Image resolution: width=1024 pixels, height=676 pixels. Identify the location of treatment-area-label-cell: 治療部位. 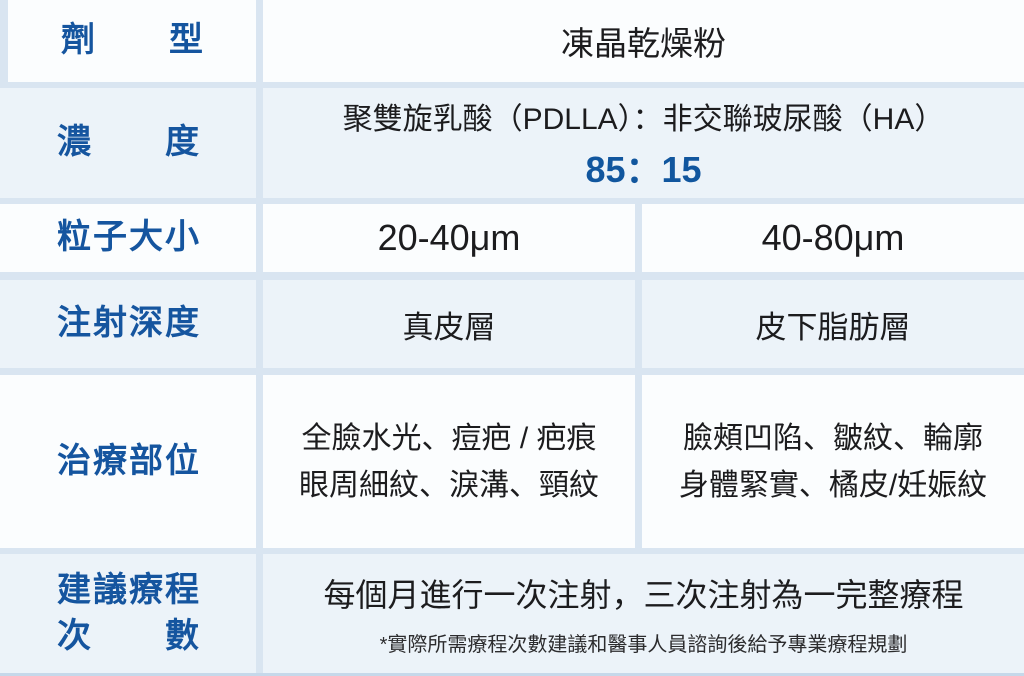
(128, 461).